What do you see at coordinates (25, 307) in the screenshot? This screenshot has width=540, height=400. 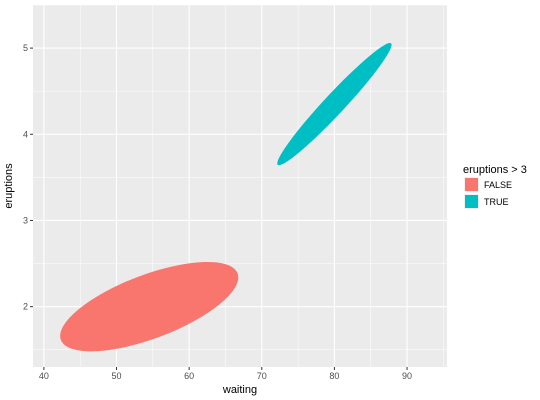 I see `y-tick-label: 2` at bounding box center [25, 307].